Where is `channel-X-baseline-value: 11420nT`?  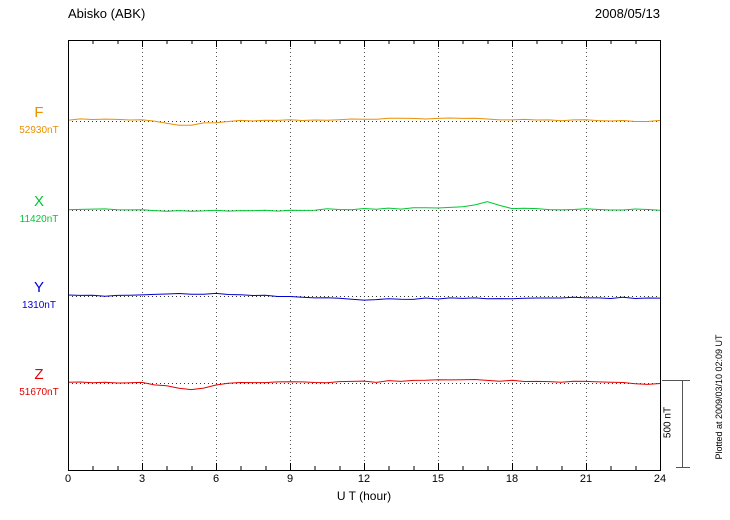
channel-X-baseline-value: 11420nT is located at coordinates (39, 219).